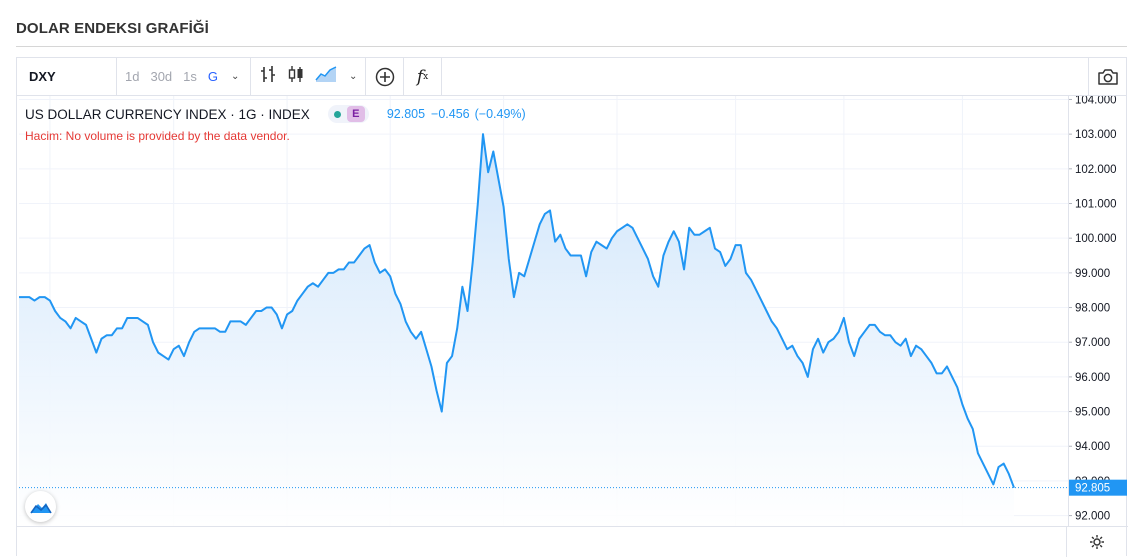 The width and height of the screenshot is (1141, 557). Describe the element at coordinates (308, 76) in the screenshot. I see `chart-type-selector: ⌄` at that location.